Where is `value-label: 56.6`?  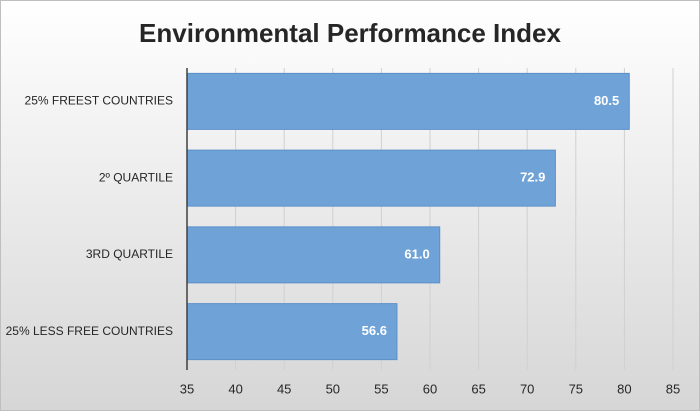
value-label: 56.6 is located at coordinates (374, 330).